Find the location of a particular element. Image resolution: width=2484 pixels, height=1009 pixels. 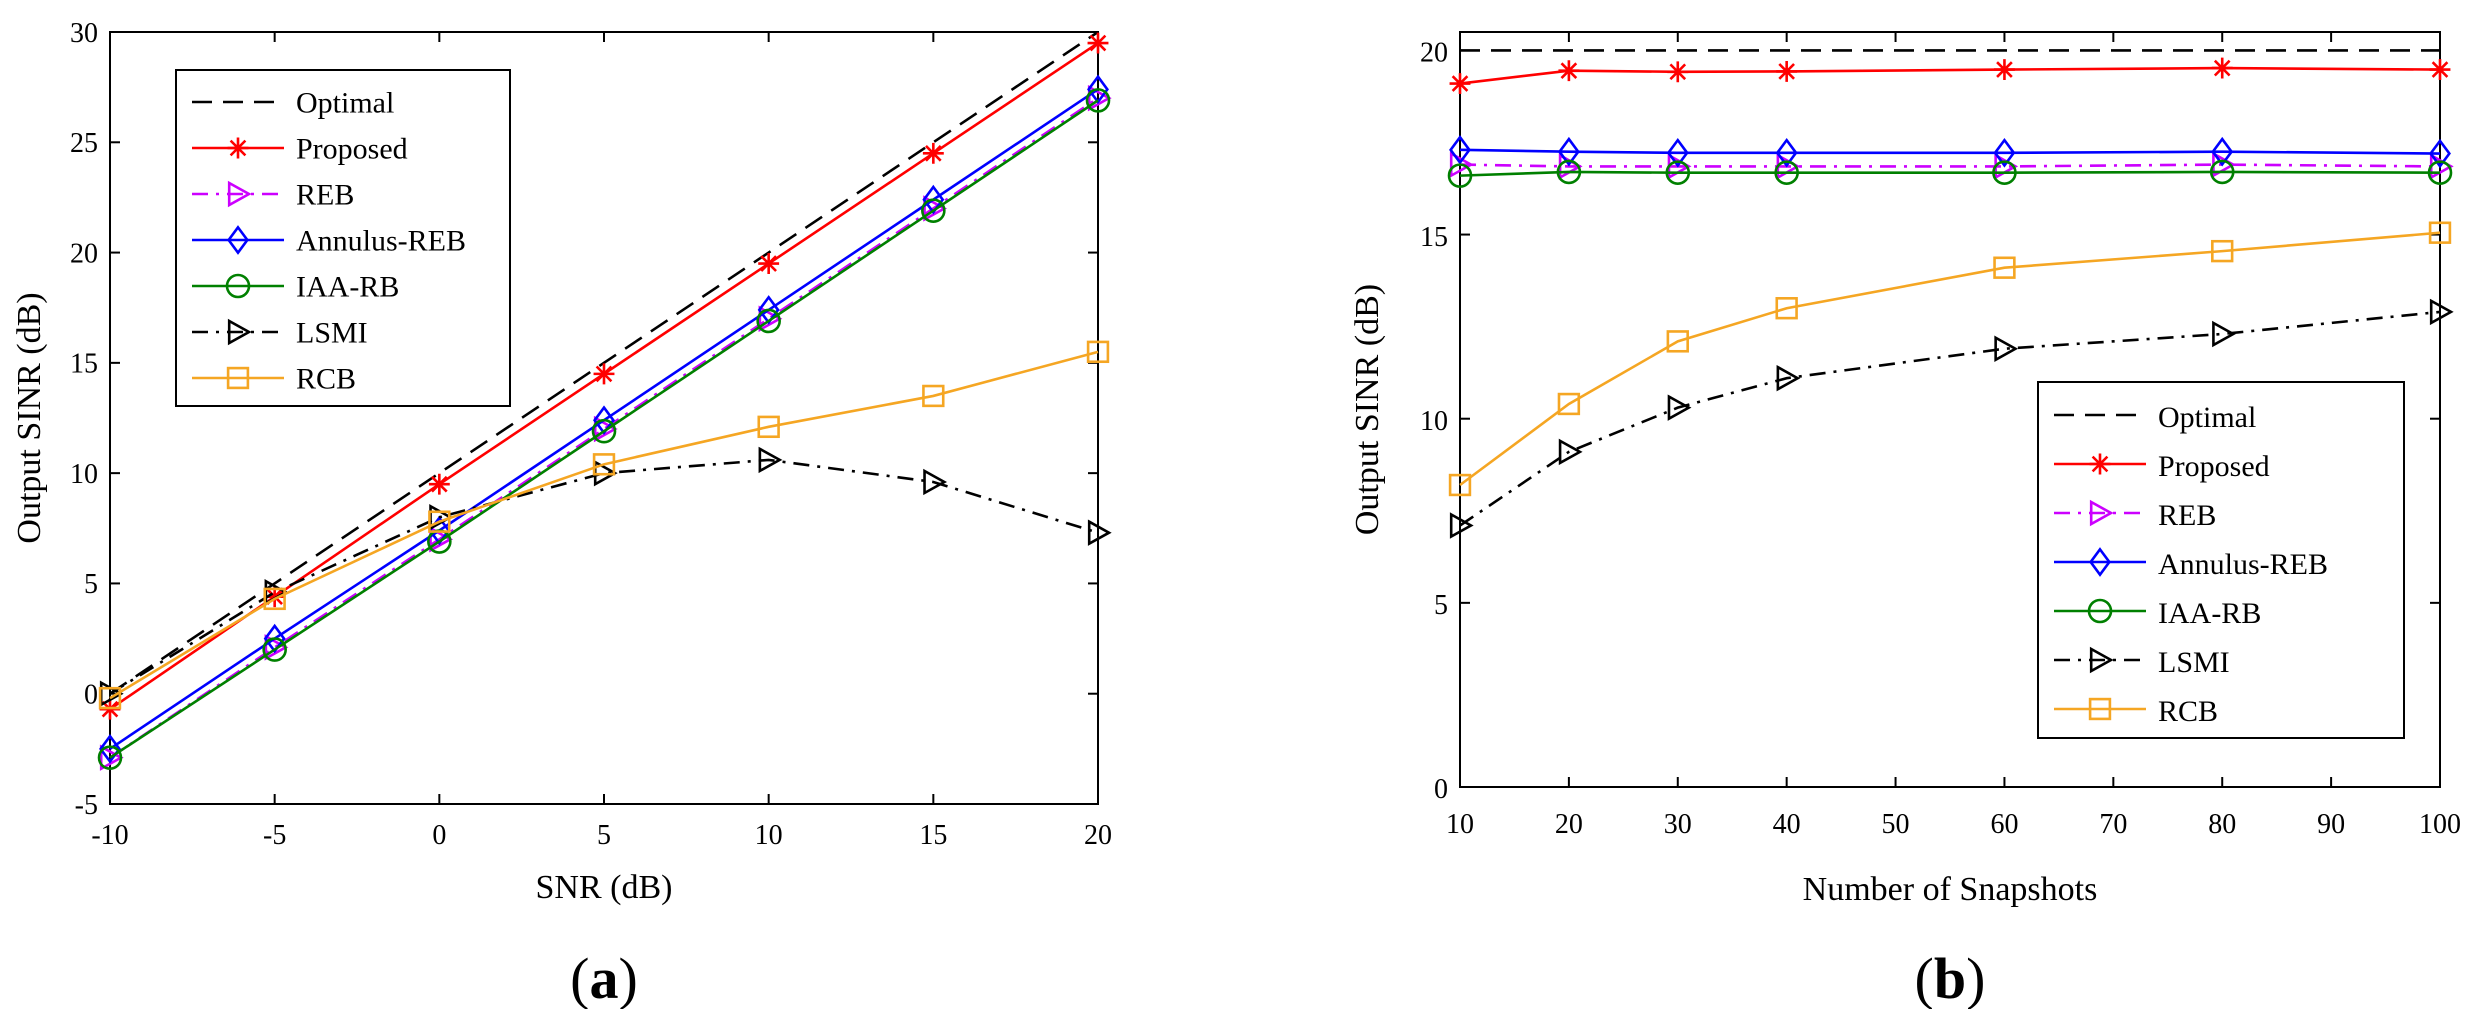

x-tick-label: 80 is located at coordinates (2222, 824).